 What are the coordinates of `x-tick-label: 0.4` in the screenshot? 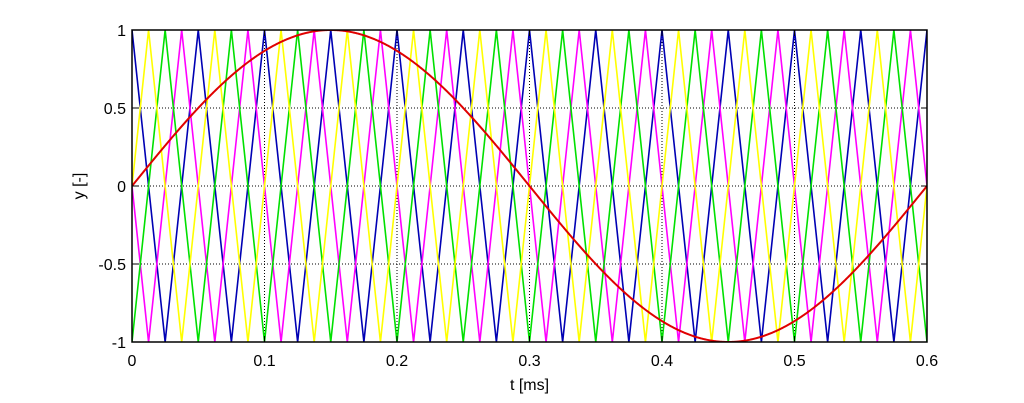 It's located at (662, 361).